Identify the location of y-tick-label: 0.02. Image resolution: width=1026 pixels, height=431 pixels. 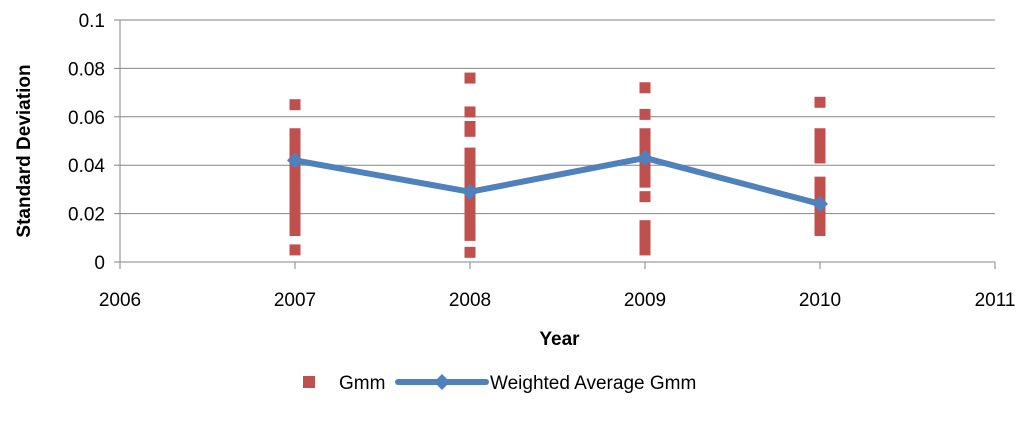
(86, 215).